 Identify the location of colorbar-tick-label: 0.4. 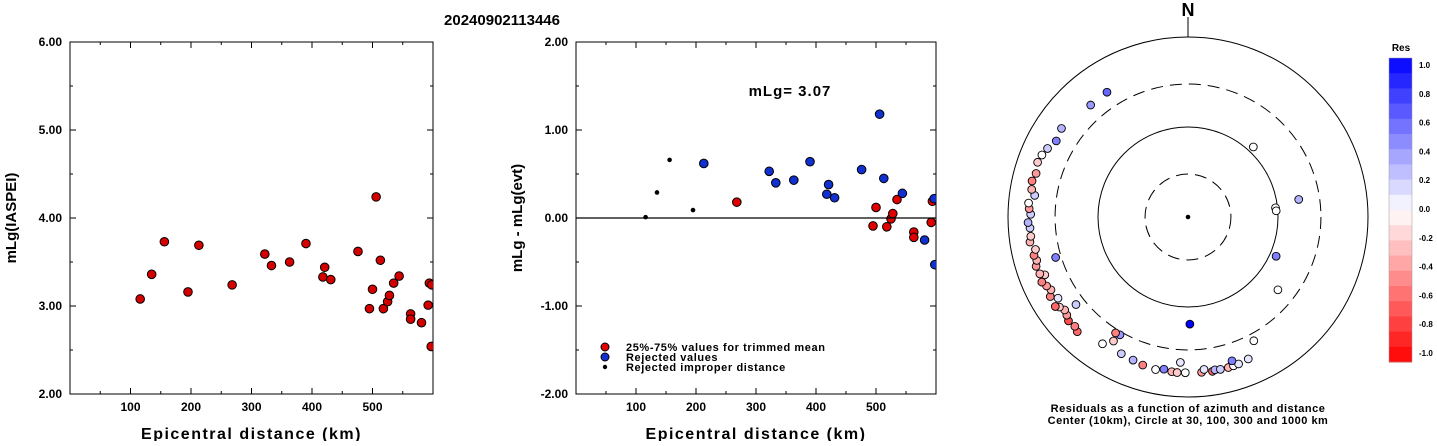
(1425, 151).